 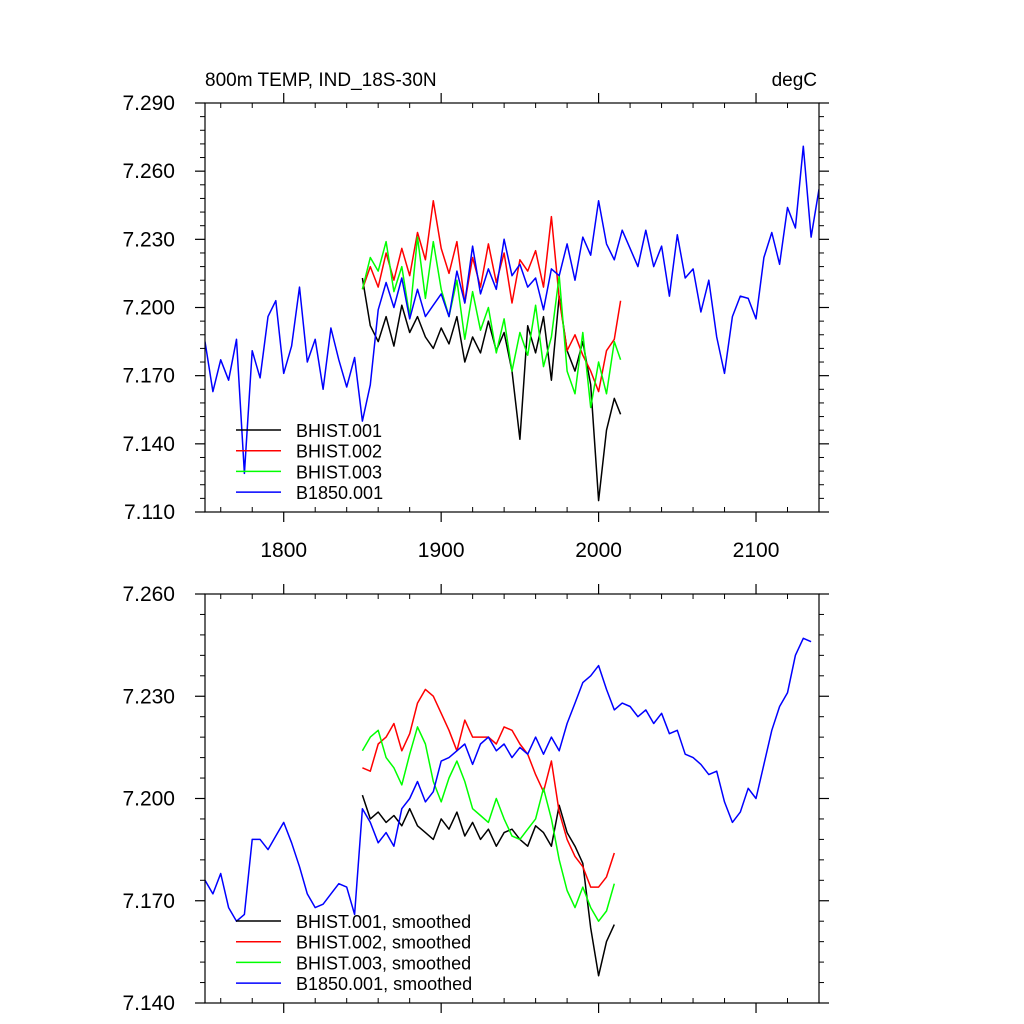 I want to click on legend-label: B1850.001, so click(x=339, y=493).